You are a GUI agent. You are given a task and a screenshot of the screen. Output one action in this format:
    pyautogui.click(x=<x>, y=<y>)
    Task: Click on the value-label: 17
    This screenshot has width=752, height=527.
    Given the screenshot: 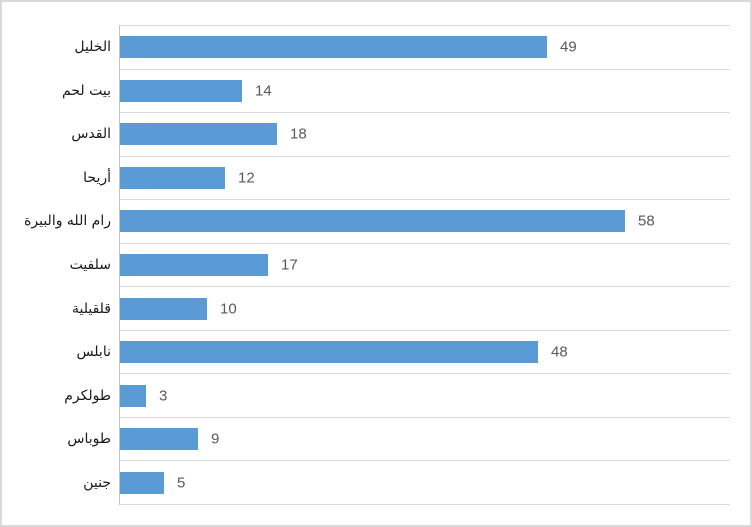 What is the action you would take?
    pyautogui.click(x=289, y=265)
    